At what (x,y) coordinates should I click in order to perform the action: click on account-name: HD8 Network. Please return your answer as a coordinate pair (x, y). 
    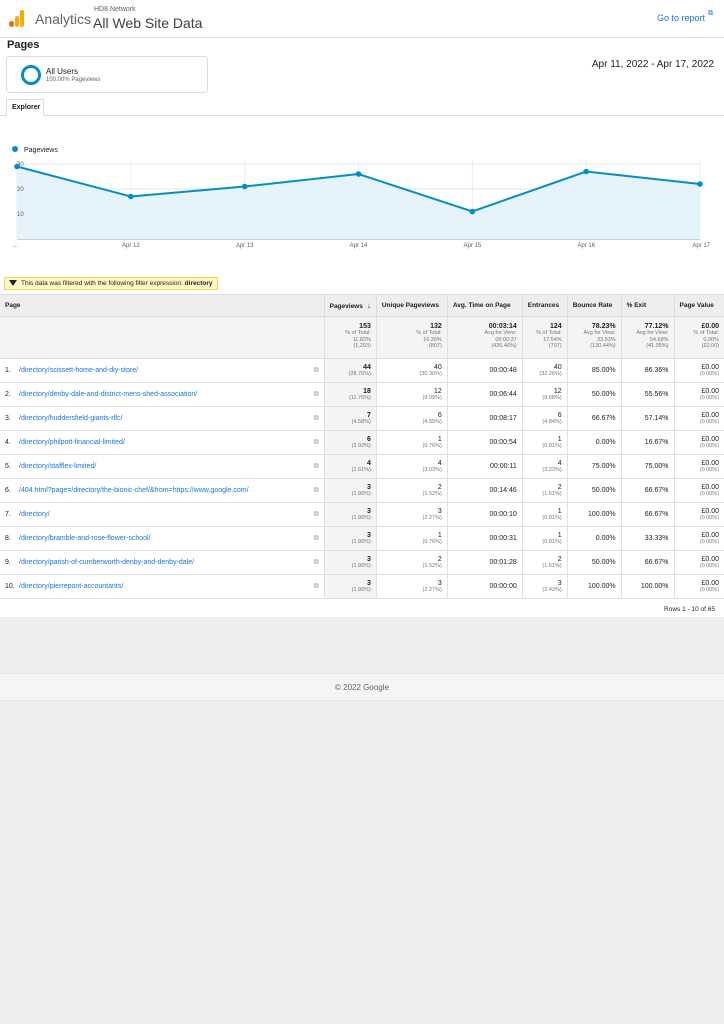
    Looking at the image, I should click on (115, 9).